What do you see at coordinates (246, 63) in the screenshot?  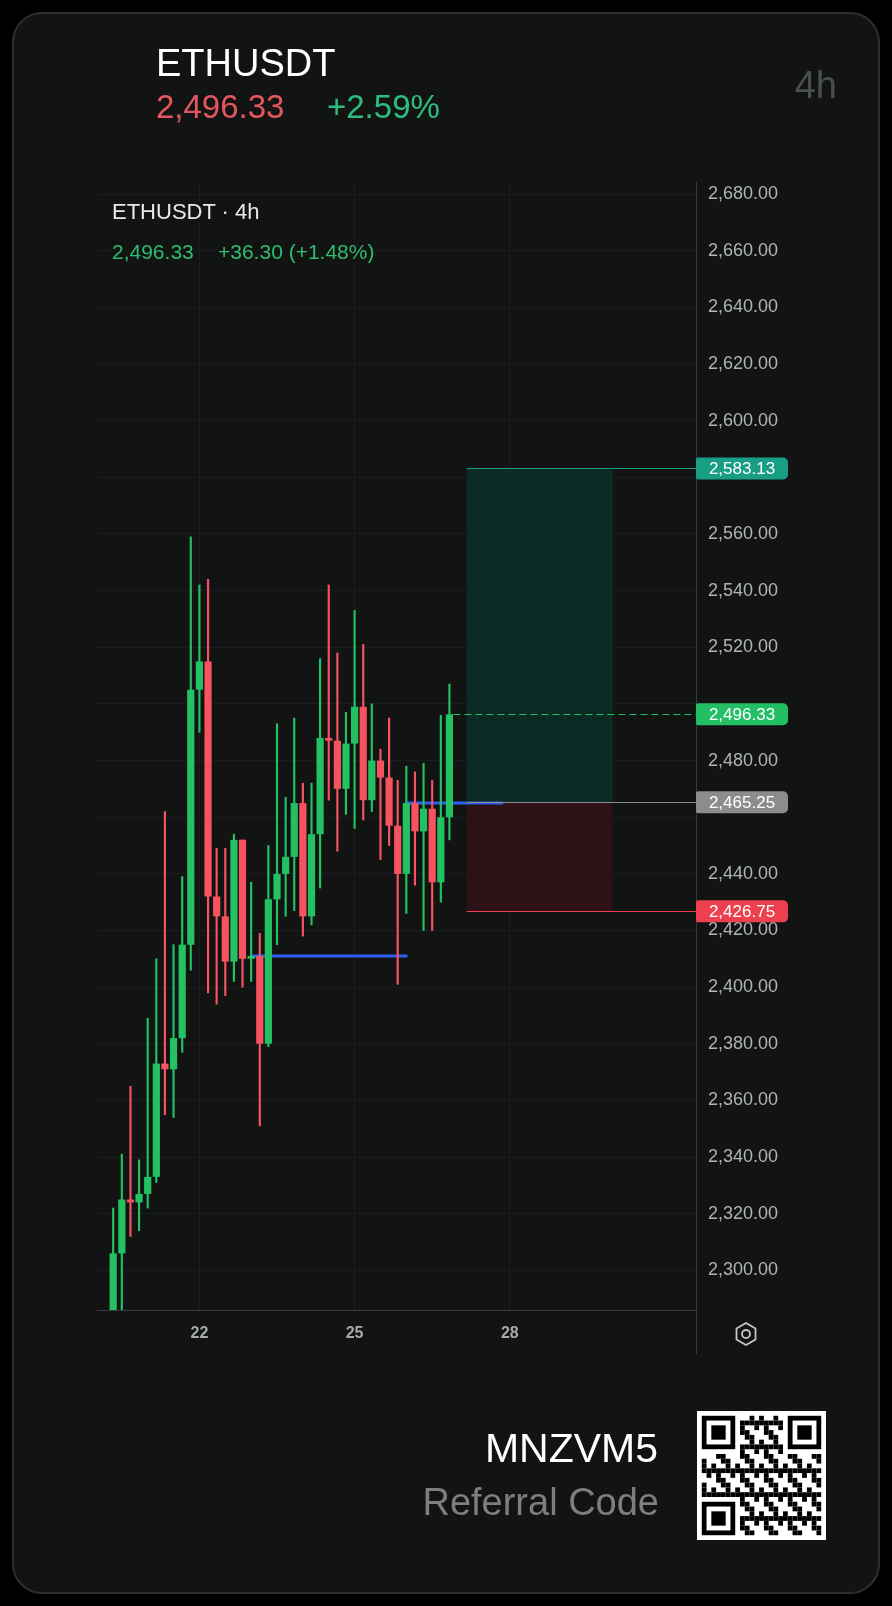 I see `chart-title: ETHUSDT` at bounding box center [246, 63].